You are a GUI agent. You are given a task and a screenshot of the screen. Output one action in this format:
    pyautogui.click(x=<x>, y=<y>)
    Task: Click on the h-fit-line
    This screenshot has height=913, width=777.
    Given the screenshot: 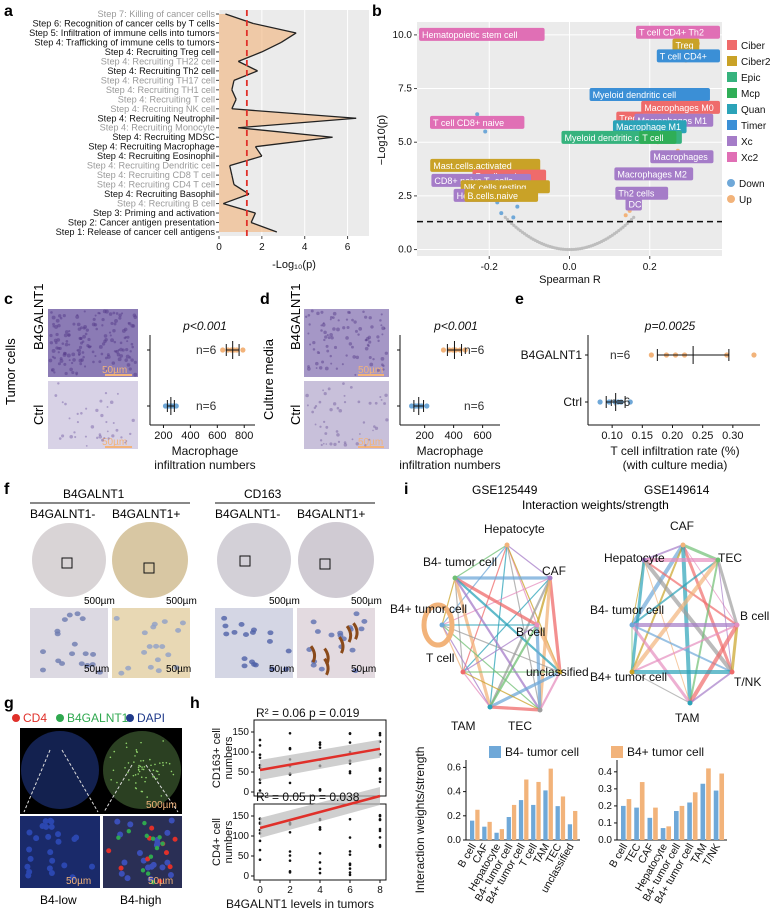 What is the action you would take?
    pyautogui.click(x=320, y=812)
    